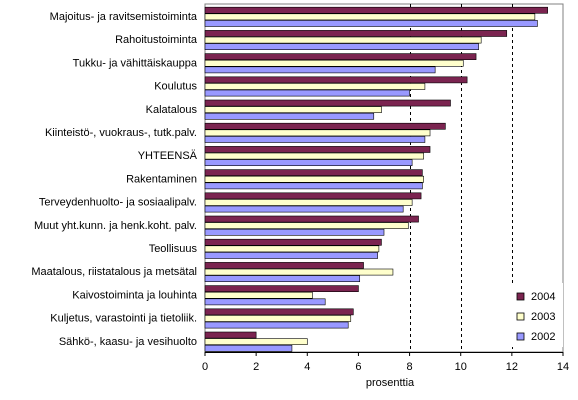 Image resolution: width=578 pixels, height=400 pixels. I want to click on category-label: Kalatalous, so click(172, 110).